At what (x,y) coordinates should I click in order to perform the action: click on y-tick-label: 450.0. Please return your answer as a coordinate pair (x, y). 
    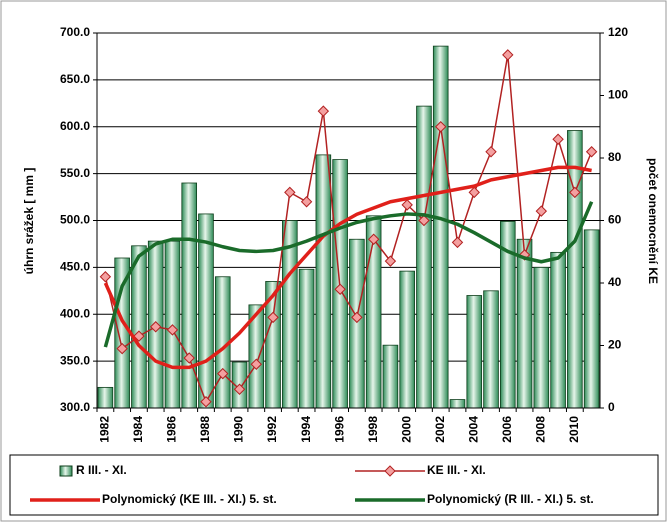
    Looking at the image, I should click on (75, 267).